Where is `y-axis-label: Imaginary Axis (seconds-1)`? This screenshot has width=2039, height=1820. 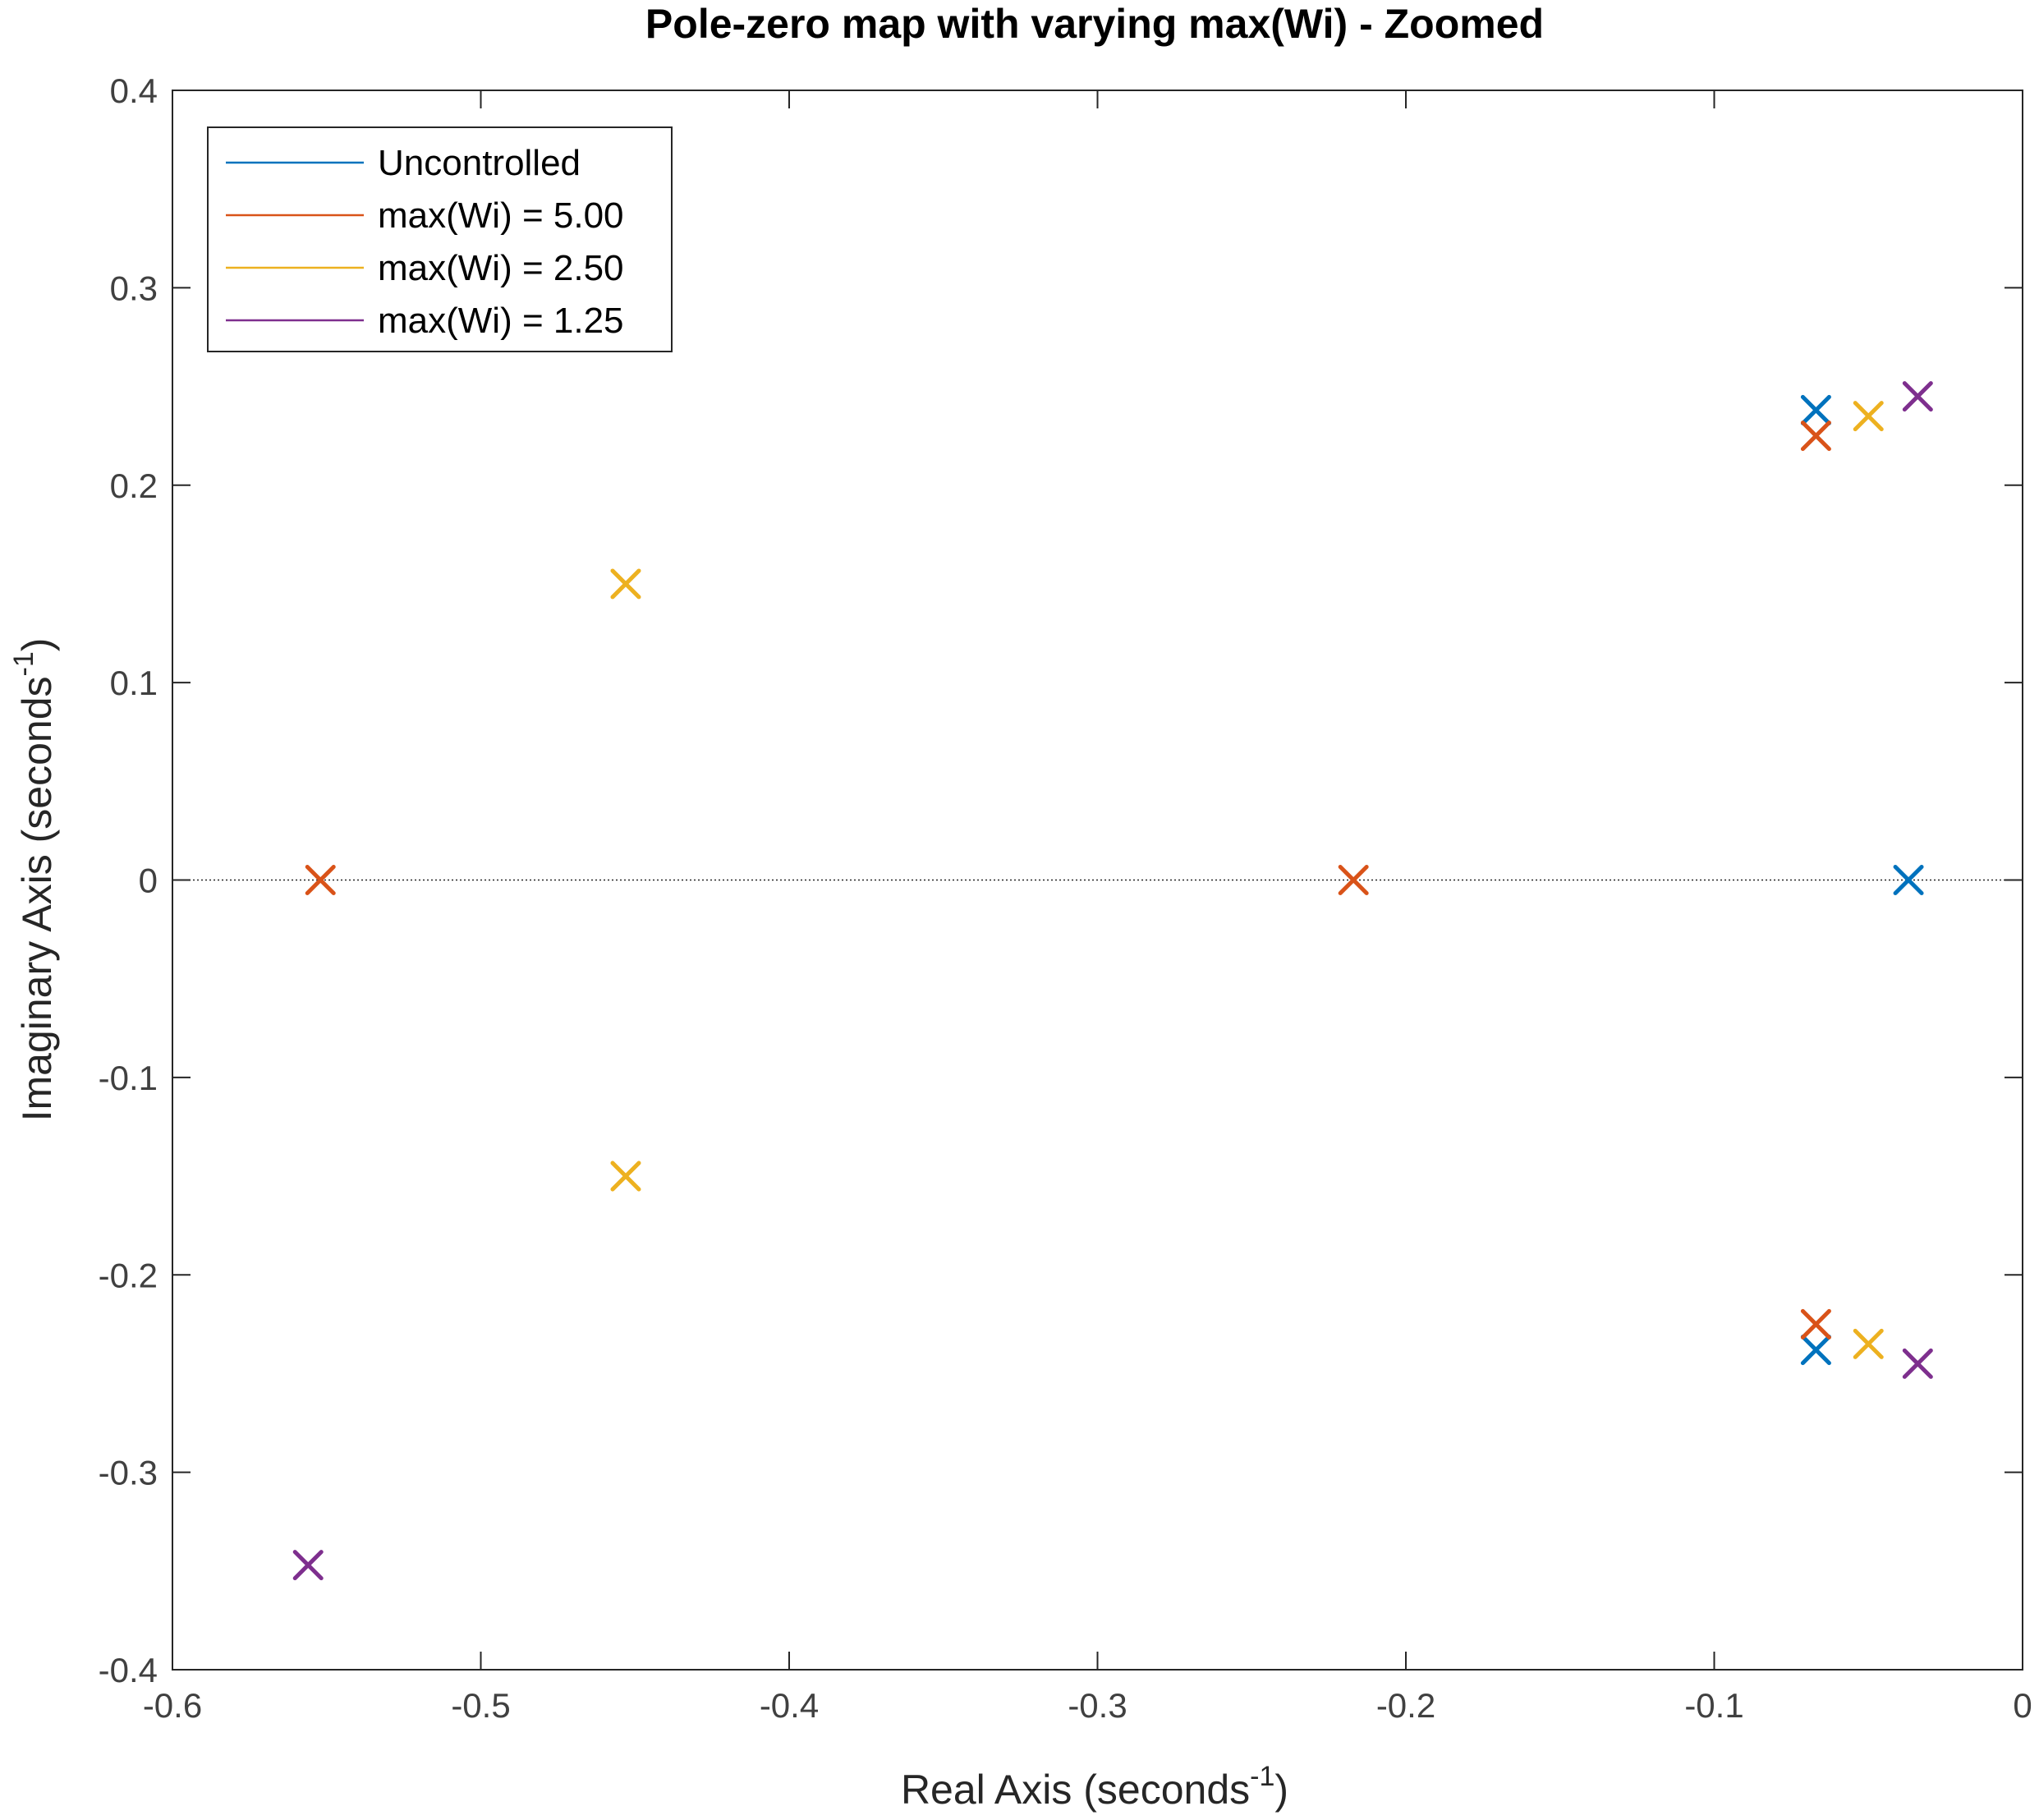
y-axis-label: Imaginary Axis (seconds-1) is located at coordinates (34, 880).